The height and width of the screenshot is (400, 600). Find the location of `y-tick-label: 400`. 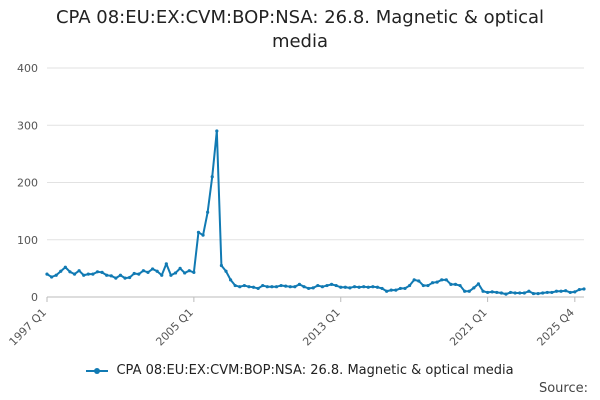

y-tick-label: 400 is located at coordinates (27, 68).